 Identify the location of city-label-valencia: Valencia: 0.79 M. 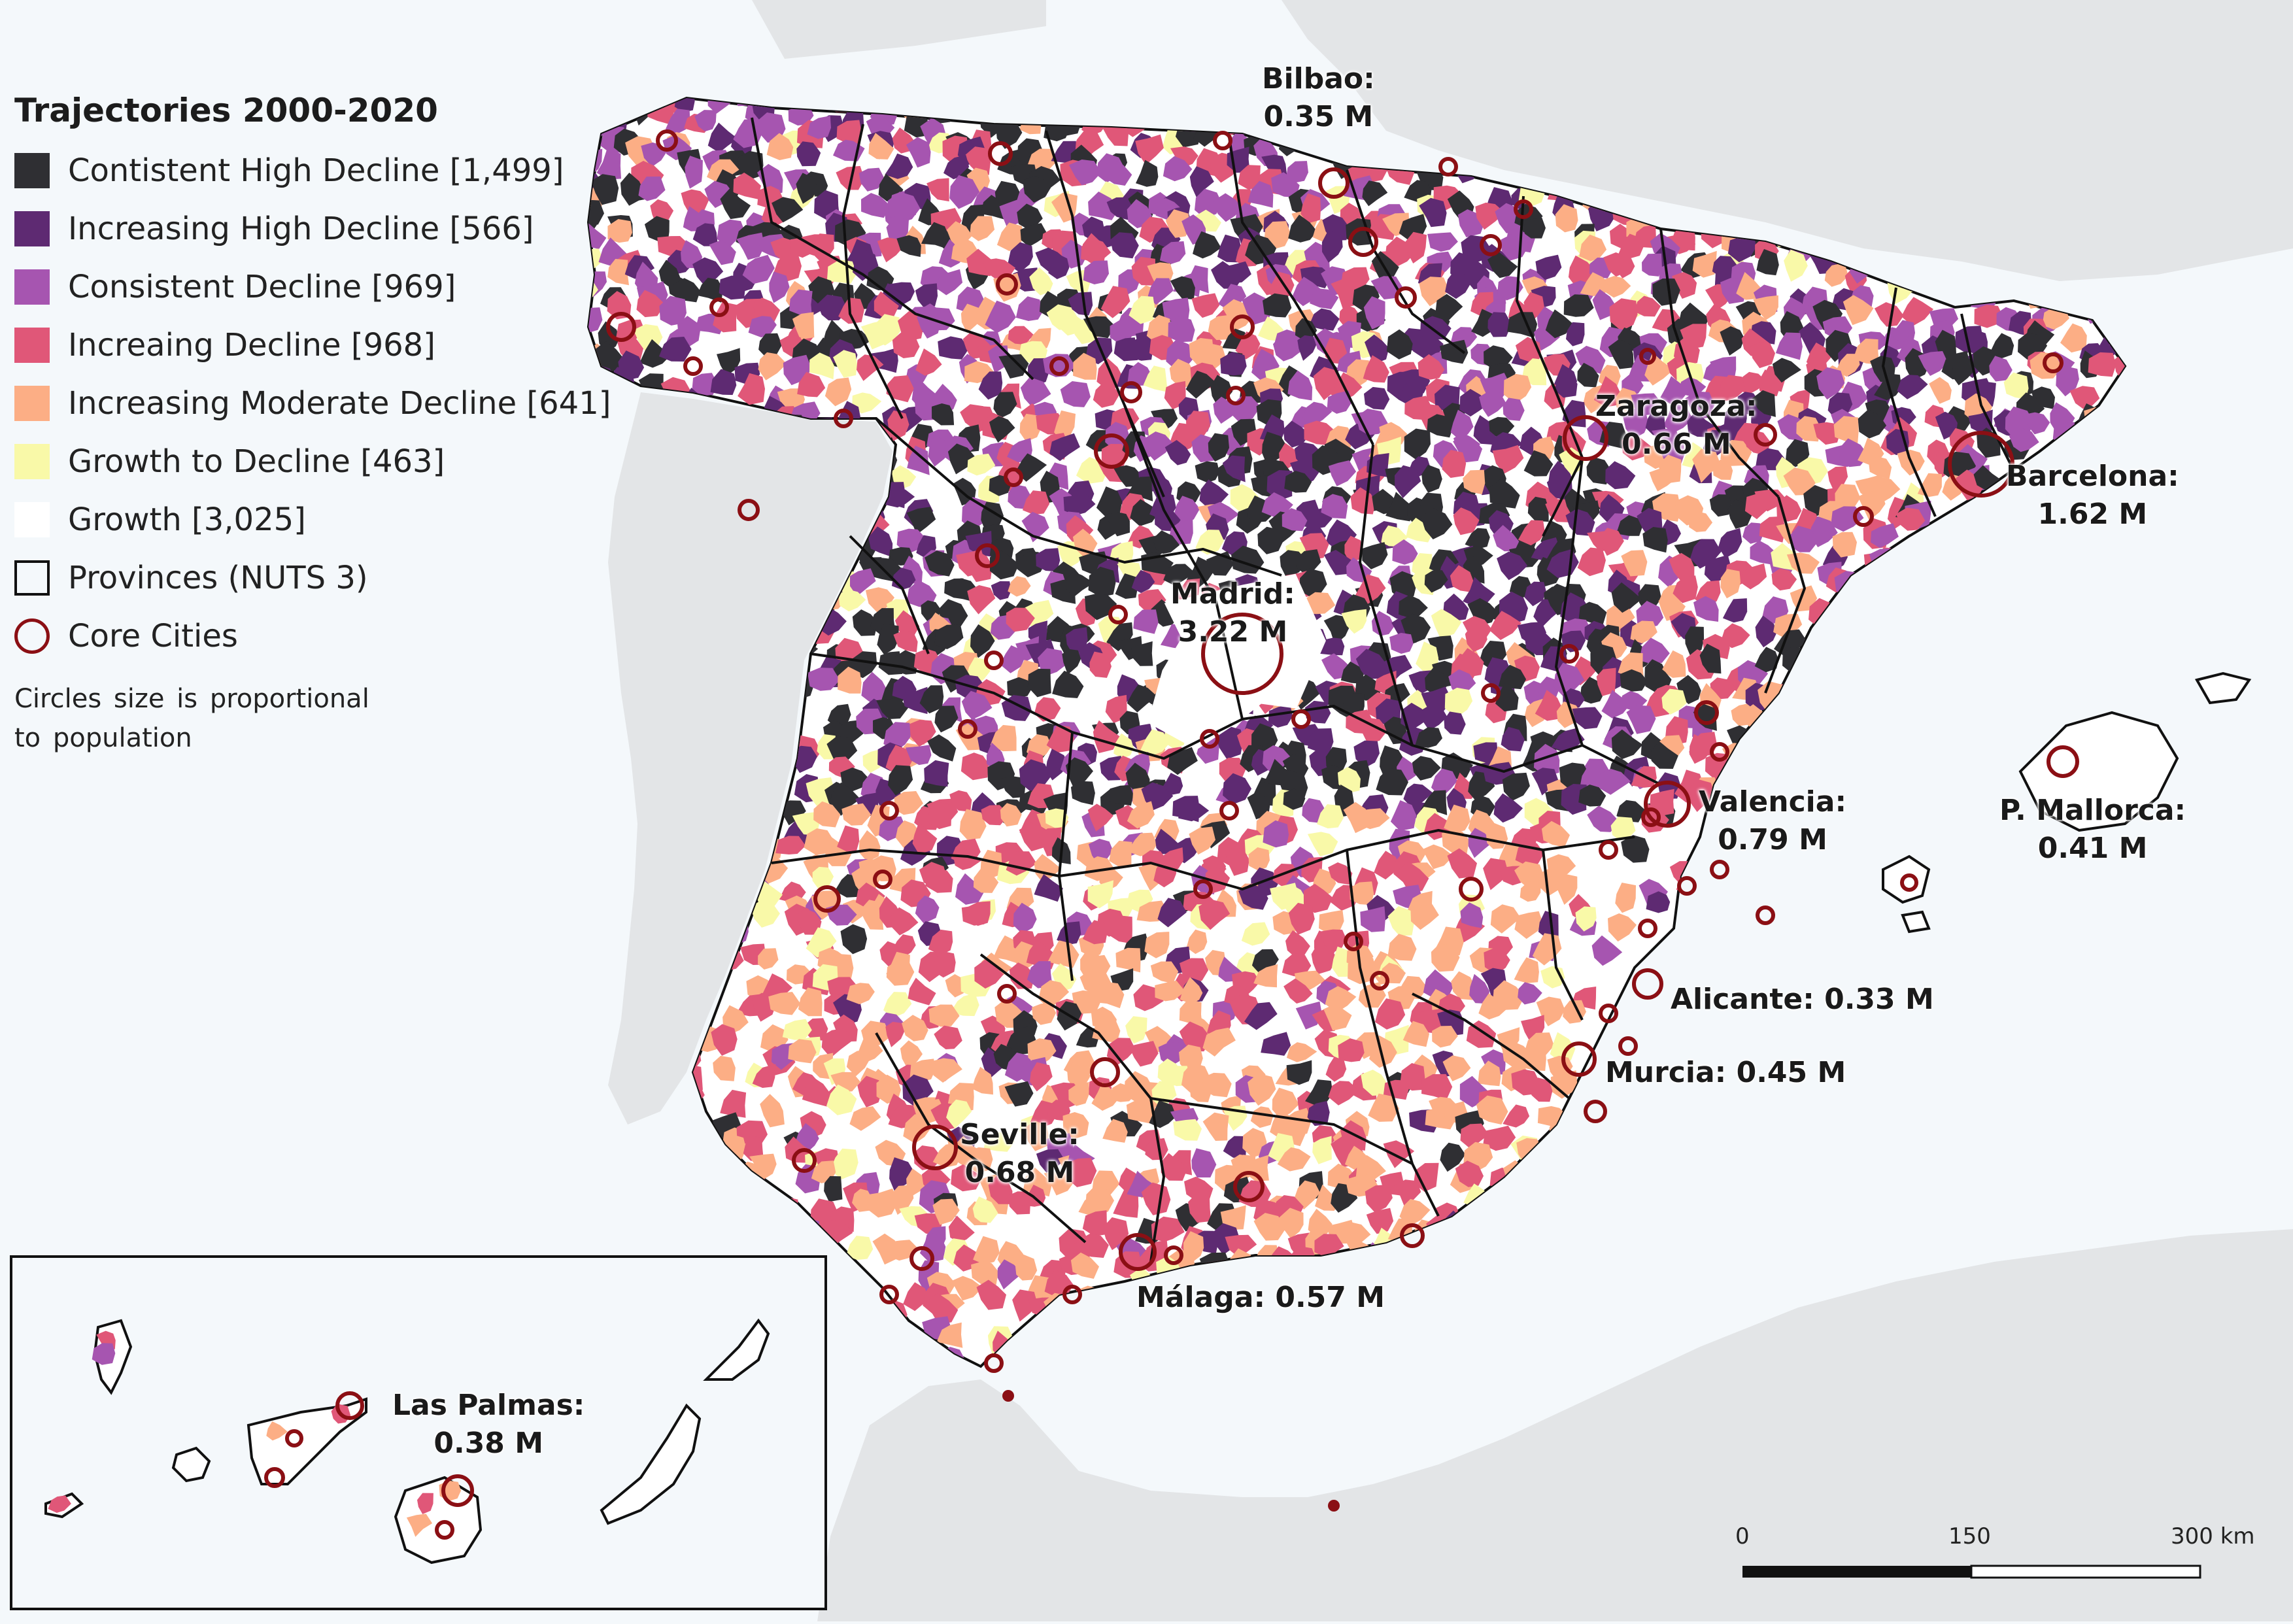
(1773, 820).